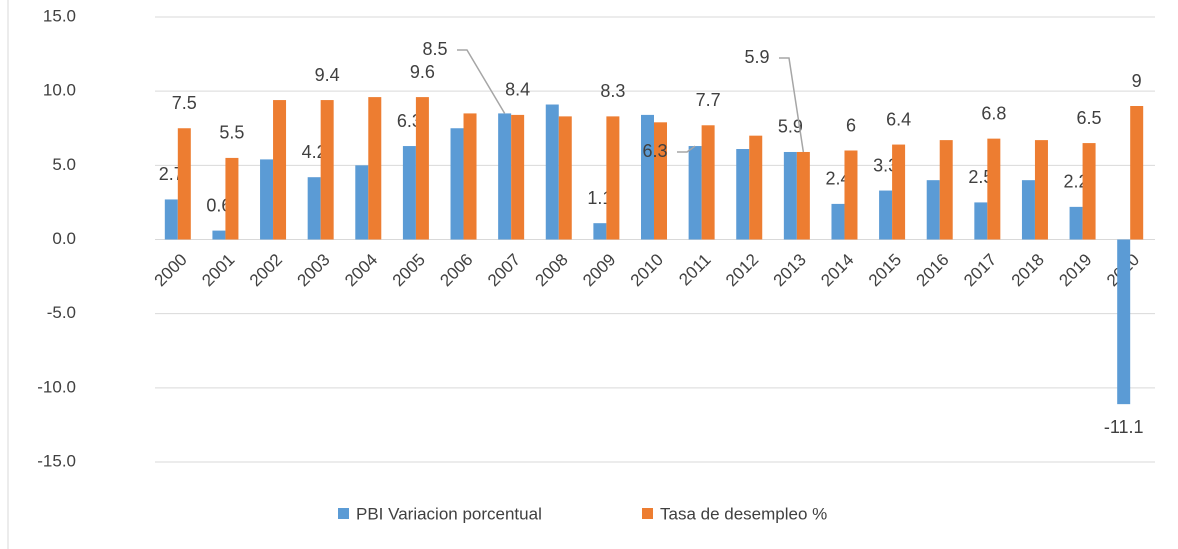 This screenshot has width=1178, height=549. Describe the element at coordinates (885, 270) in the screenshot. I see `x-tick-label: 2015` at that location.